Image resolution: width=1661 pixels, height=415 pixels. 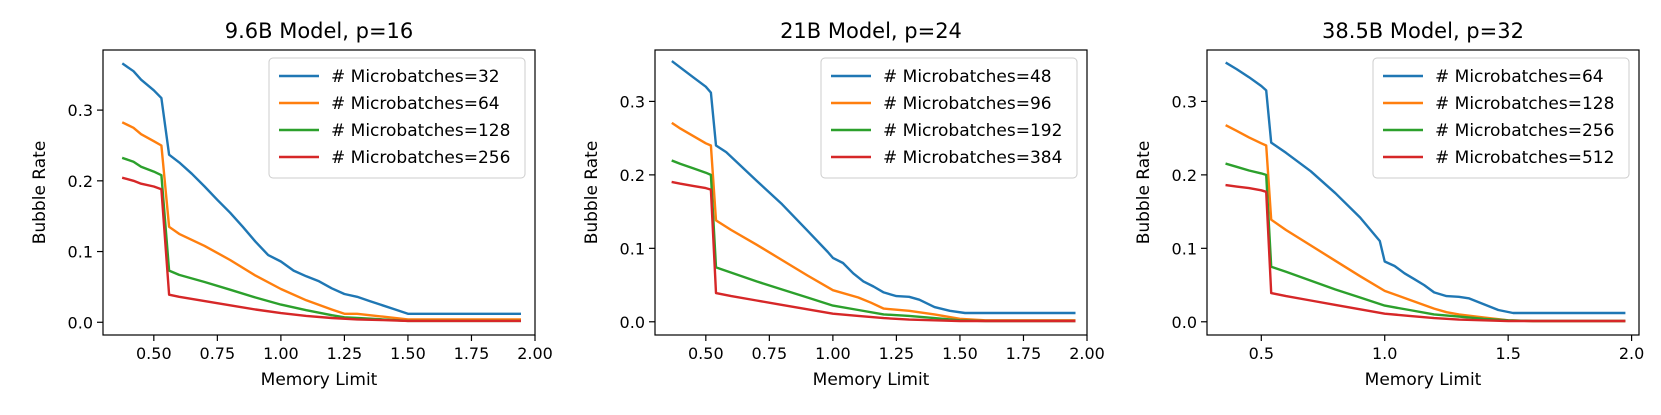 What do you see at coordinates (967, 104) in the screenshot?
I see `legend-label-2: # Microbatches=96` at bounding box center [967, 104].